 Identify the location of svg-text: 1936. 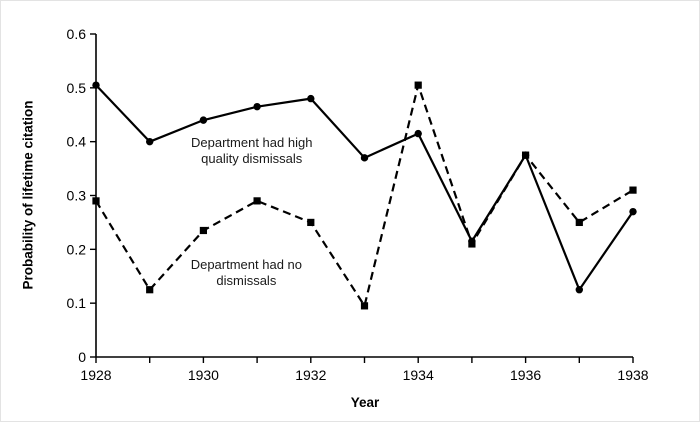
(525, 375).